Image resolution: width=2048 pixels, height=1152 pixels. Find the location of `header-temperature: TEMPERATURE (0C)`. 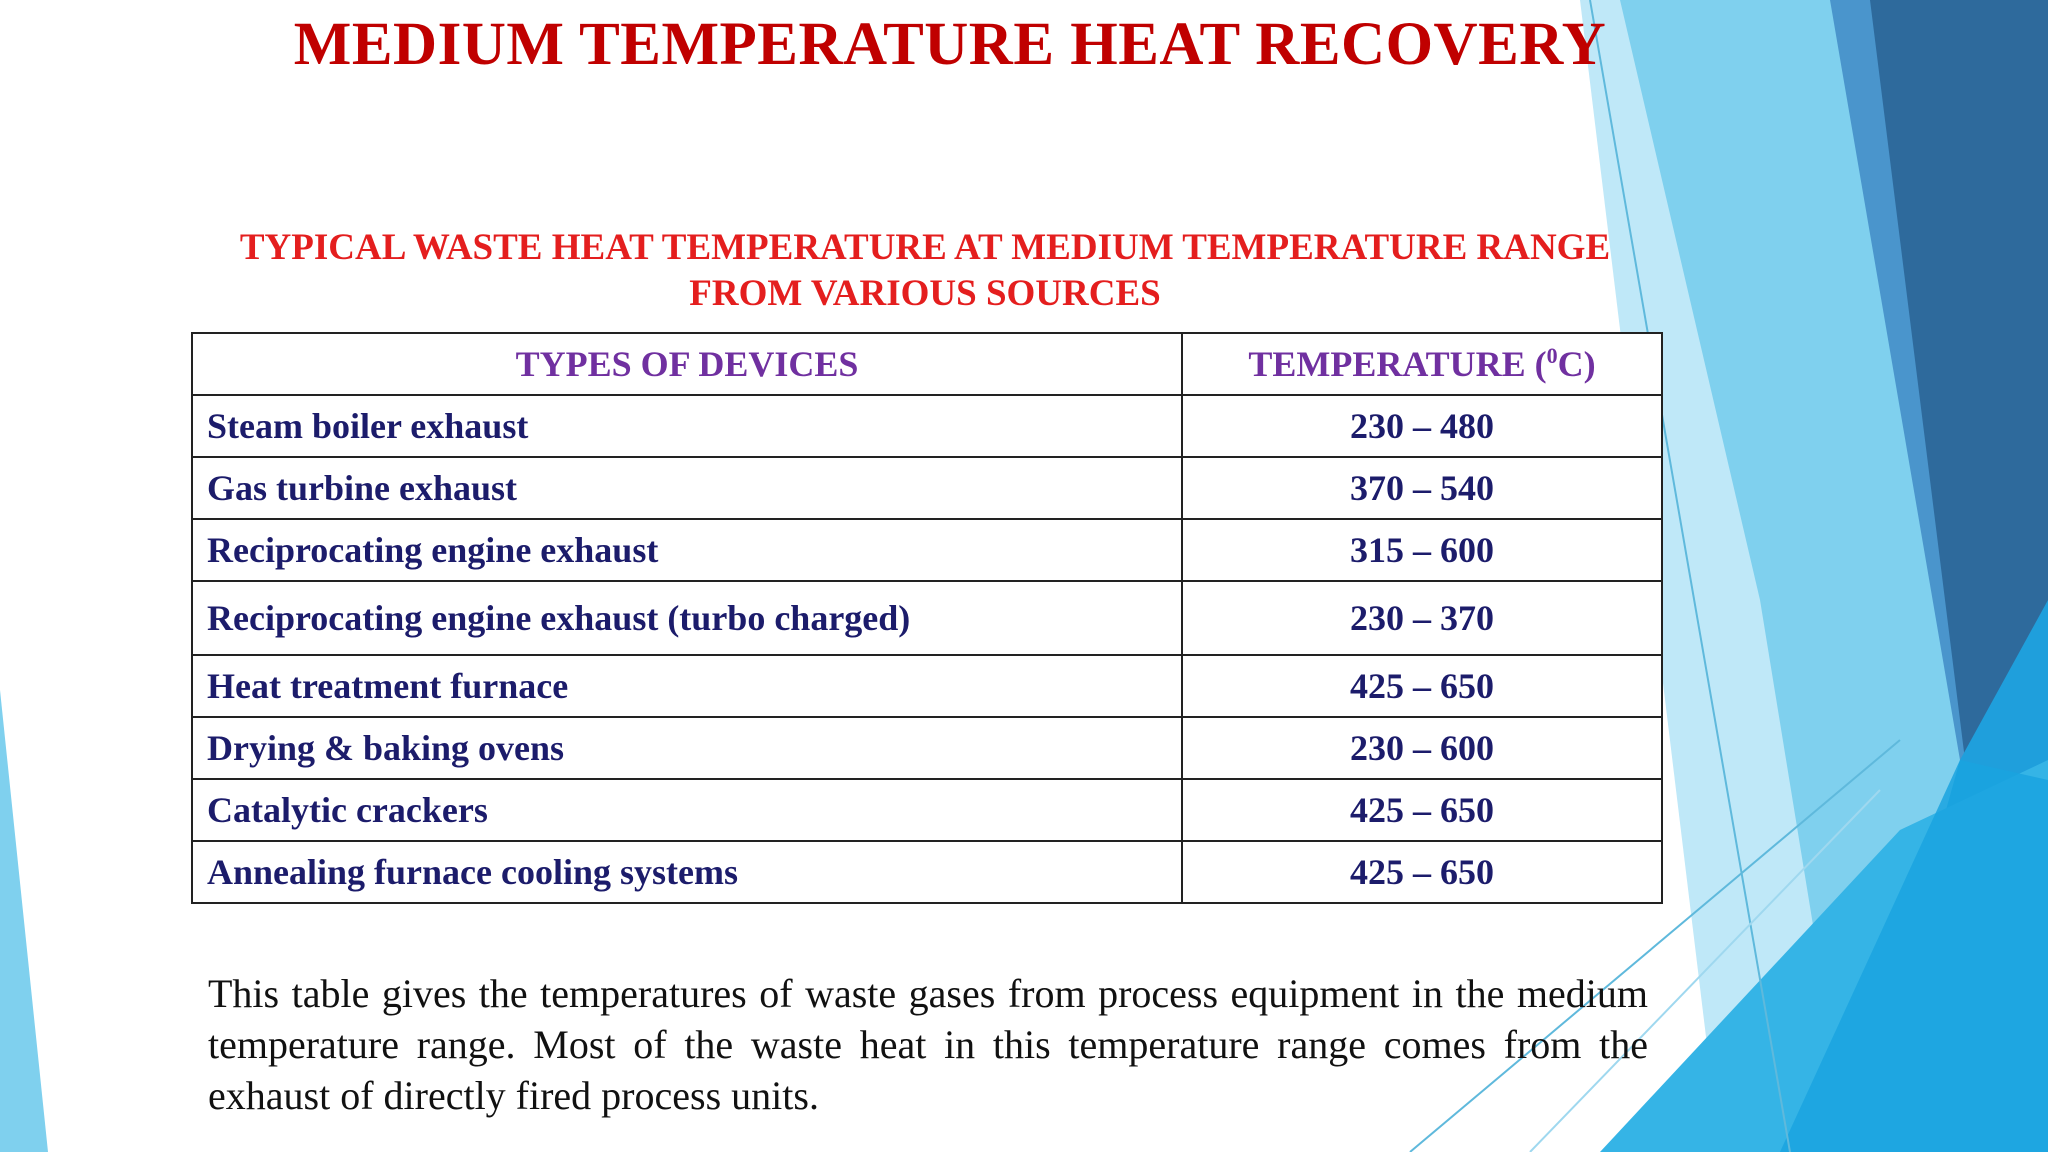

header-temperature: TEMPERATURE (0C) is located at coordinates (1422, 364).